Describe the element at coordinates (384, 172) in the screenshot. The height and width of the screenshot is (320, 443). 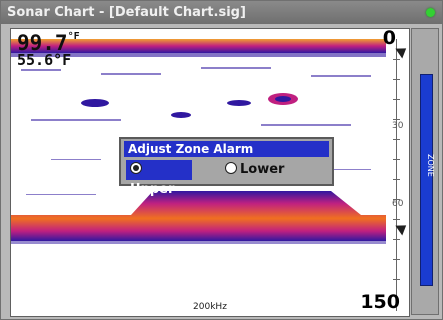
I see `depth-scale: 0 30 60 150` at that location.